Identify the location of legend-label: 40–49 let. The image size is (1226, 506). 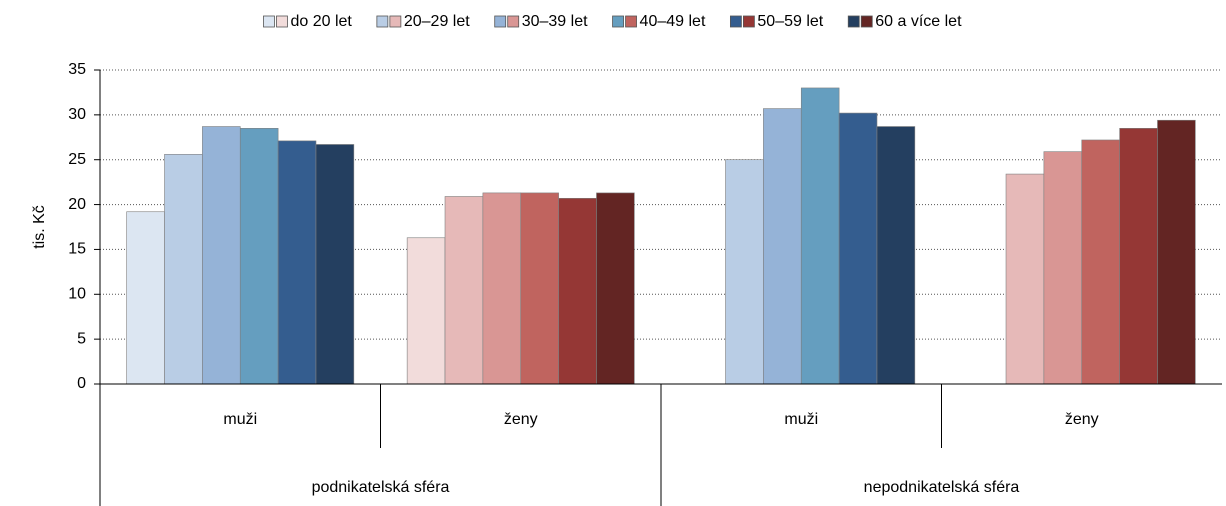
(673, 21).